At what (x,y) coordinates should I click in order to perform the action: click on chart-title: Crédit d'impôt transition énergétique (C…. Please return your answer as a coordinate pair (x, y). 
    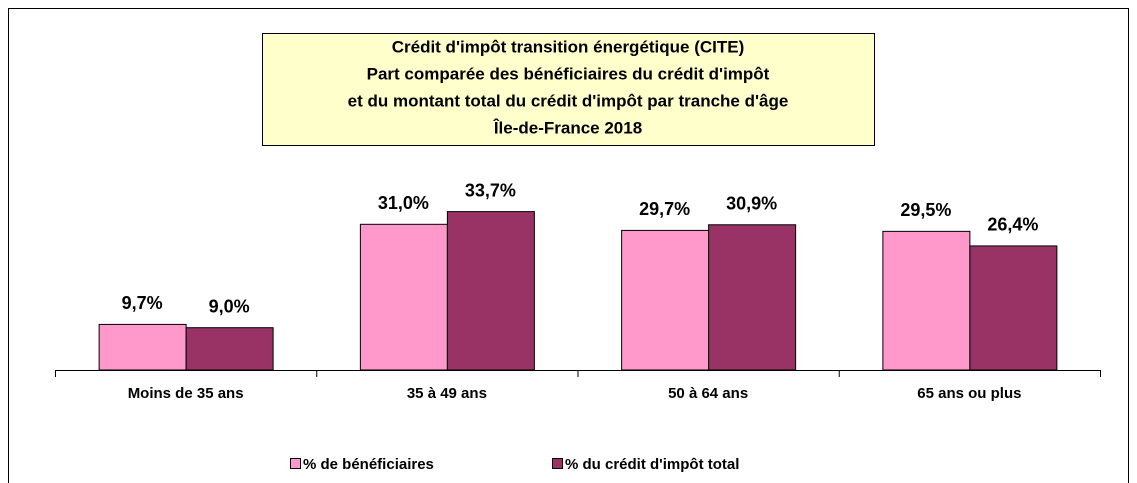
    Looking at the image, I should click on (568, 46).